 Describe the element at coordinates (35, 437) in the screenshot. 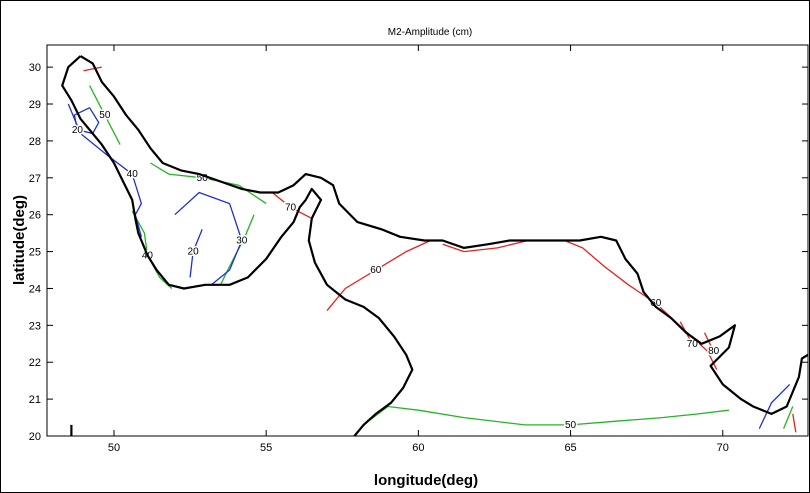

I see `y-tick-label: 20` at that location.